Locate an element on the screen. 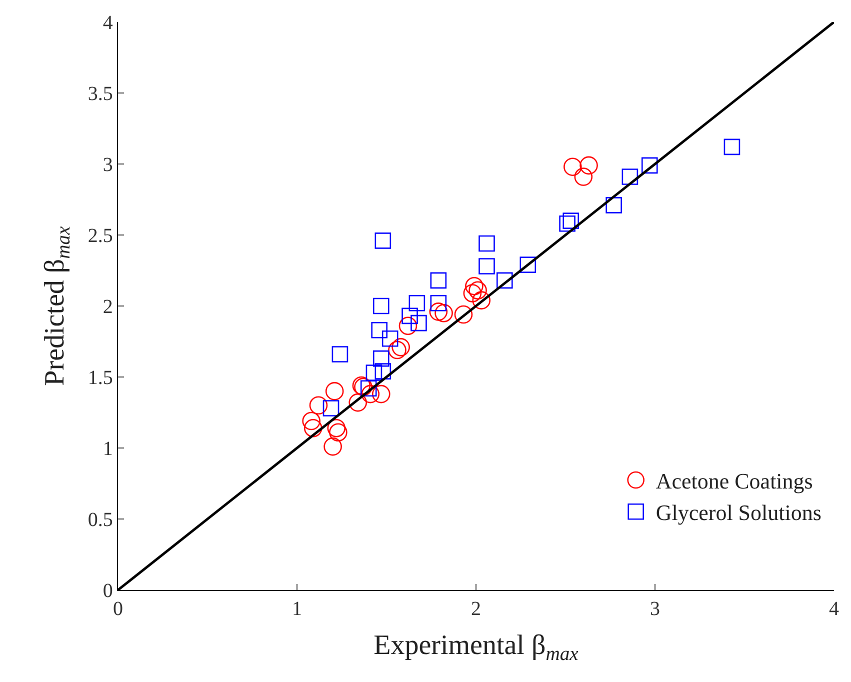 The height and width of the screenshot is (682, 851). x-tick-label: 3 is located at coordinates (655, 609).